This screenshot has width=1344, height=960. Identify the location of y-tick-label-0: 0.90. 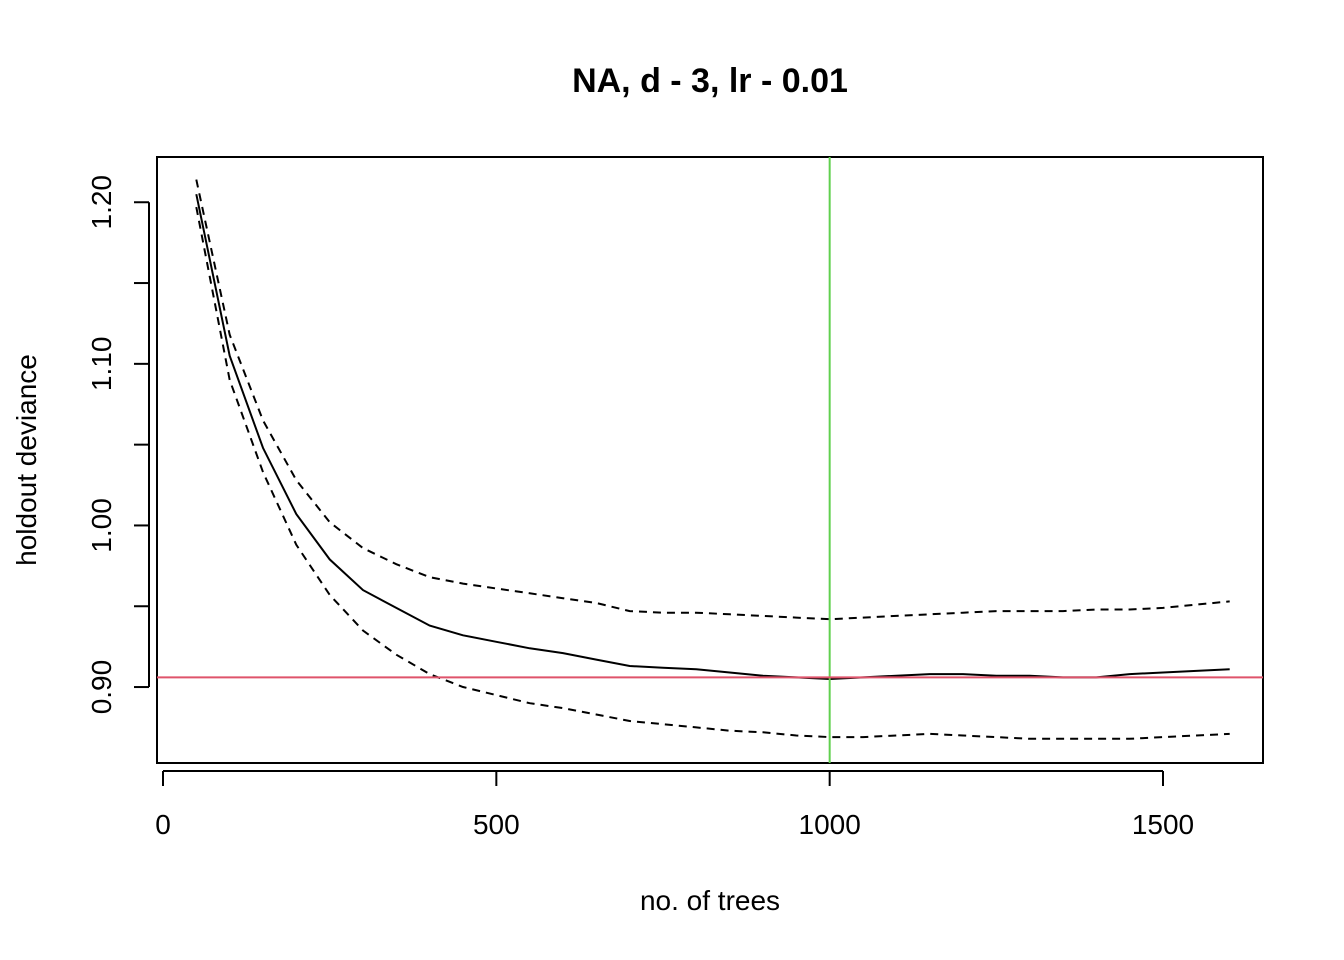
(101, 687).